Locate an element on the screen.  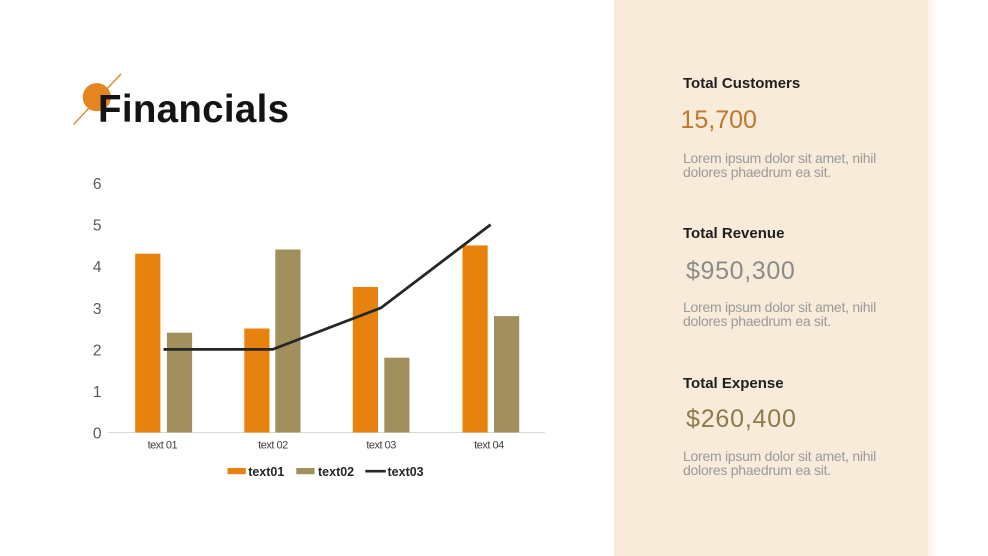
svg-text: text 01 is located at coordinates (163, 445).